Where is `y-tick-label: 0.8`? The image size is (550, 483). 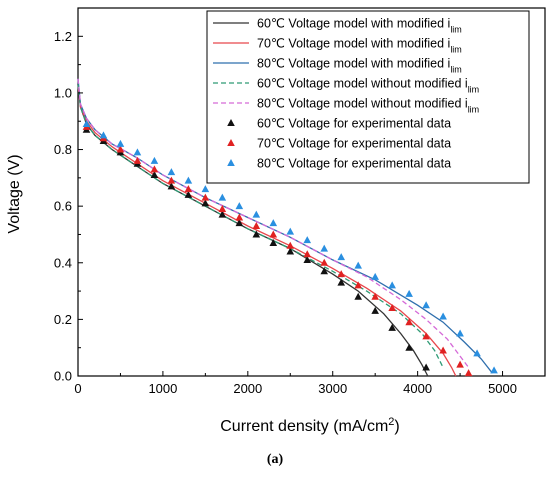 y-tick-label: 0.8 is located at coordinates (63, 149).